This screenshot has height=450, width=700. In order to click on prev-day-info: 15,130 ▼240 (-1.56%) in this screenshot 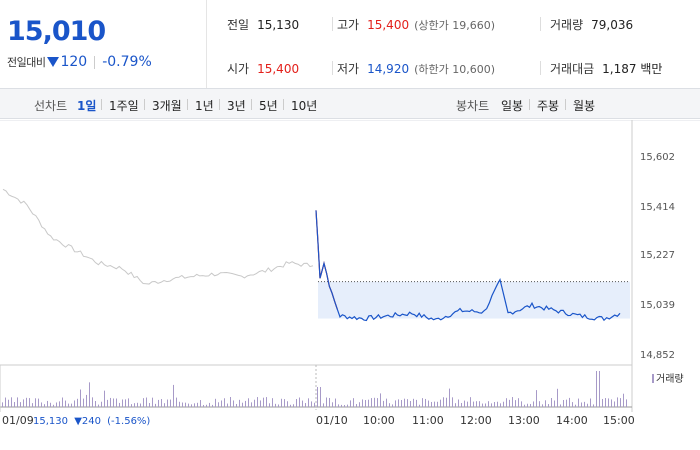, I will do `click(91, 421)`.